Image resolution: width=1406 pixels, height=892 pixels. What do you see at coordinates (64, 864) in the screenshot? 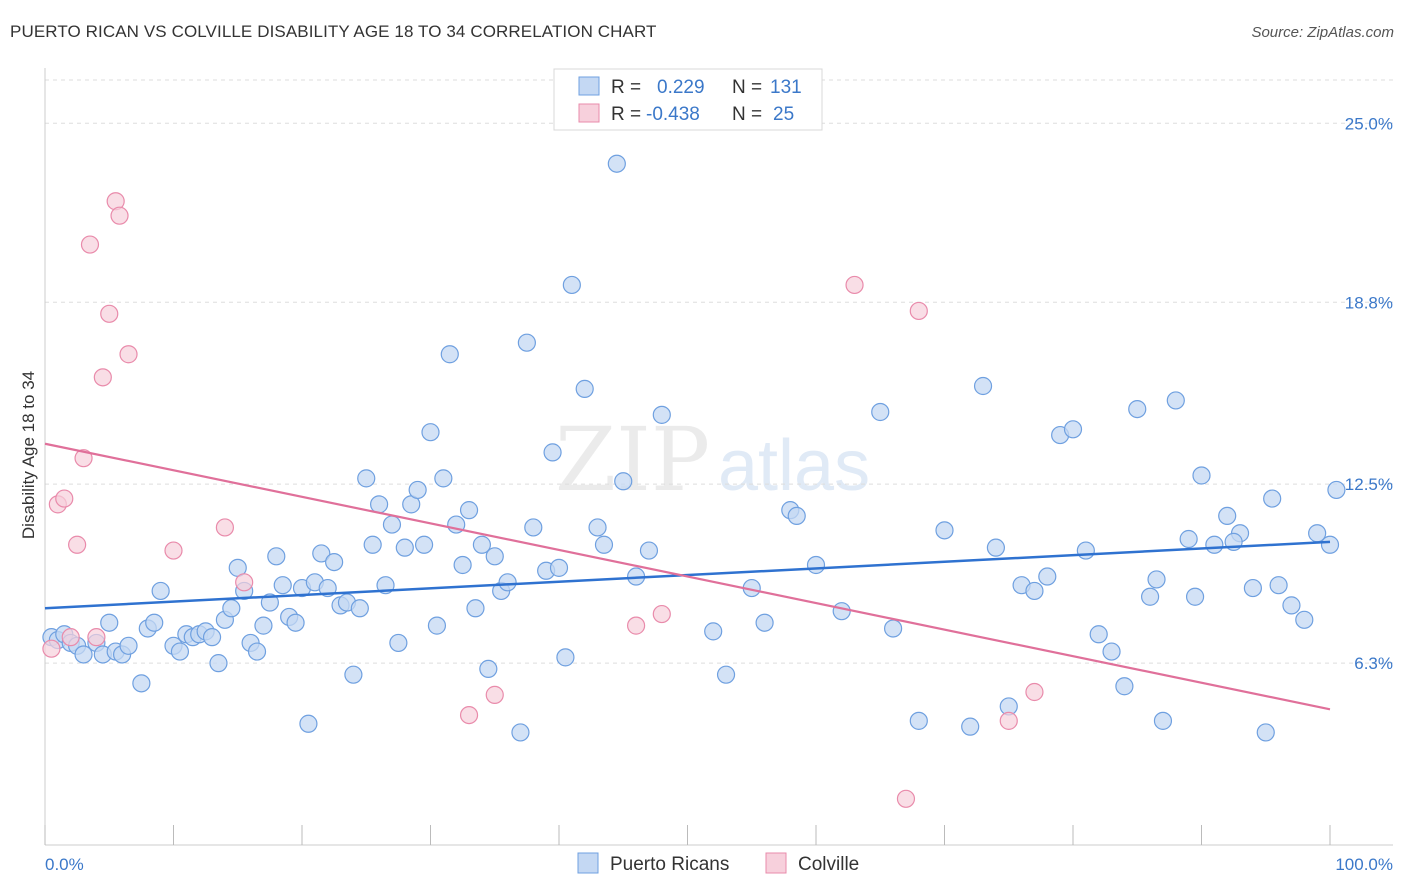
I see `x-tick-label-min: 0.0%` at bounding box center [64, 864].